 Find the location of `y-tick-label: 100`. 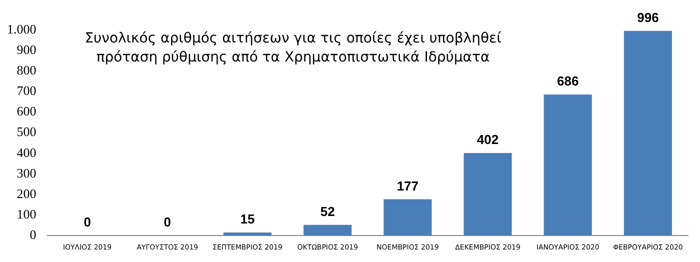

y-tick-label: 100 is located at coordinates (26, 214).